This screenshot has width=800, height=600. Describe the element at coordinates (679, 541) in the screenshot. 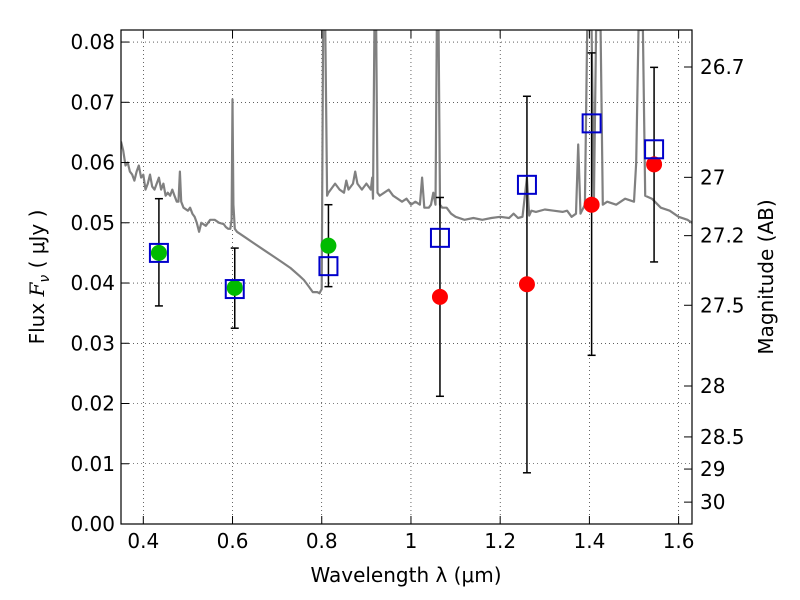

I see `x-tick-label: 1.6` at that location.